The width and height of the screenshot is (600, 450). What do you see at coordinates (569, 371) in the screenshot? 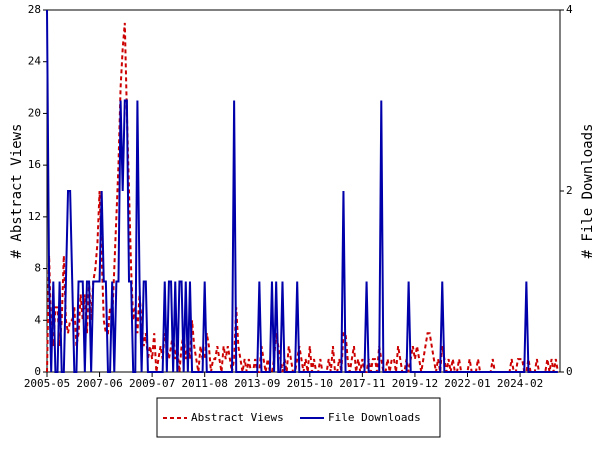
I see `y2-tick-label: 0` at bounding box center [569, 371].